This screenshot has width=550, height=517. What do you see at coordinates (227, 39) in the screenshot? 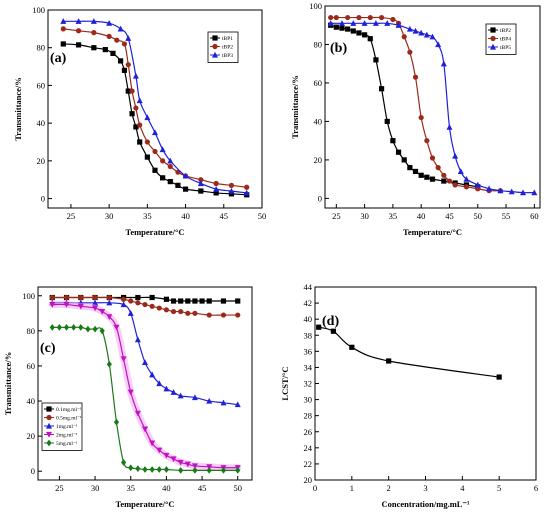
I see `legend-entry-label: tBP1` at bounding box center [227, 39].